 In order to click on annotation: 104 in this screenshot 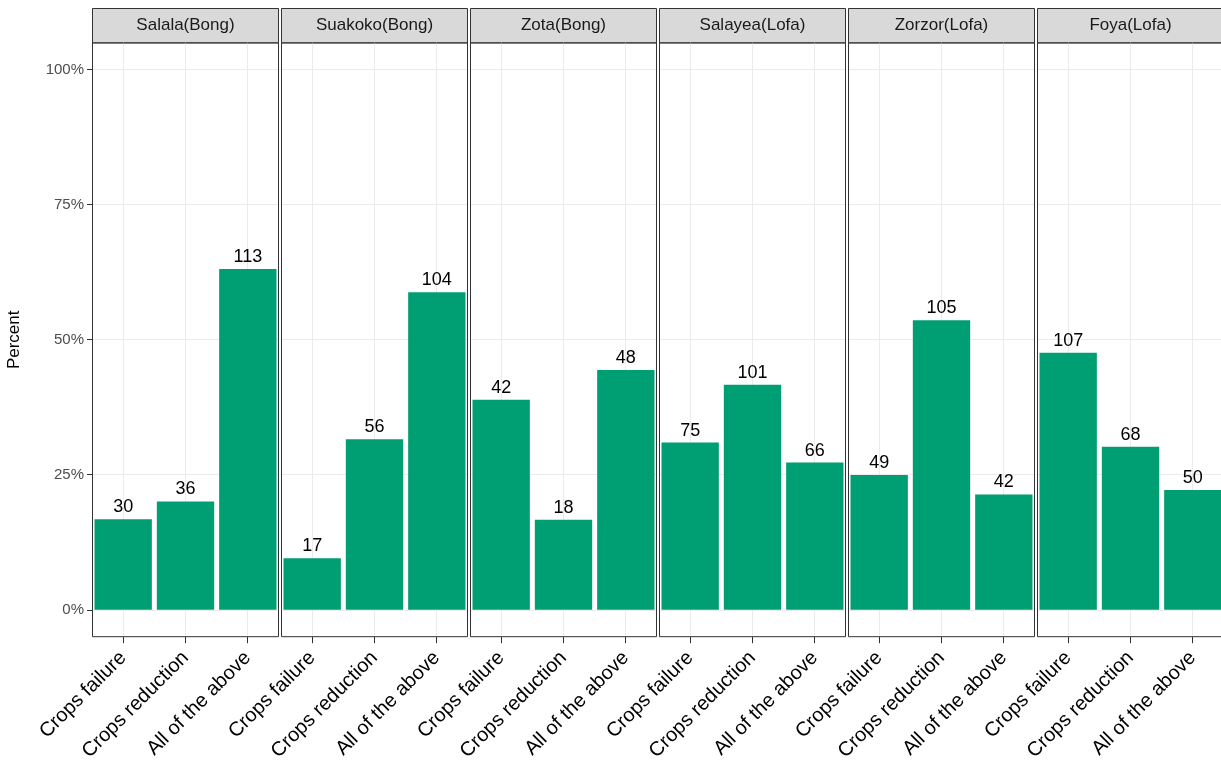, I will do `click(436, 279)`.